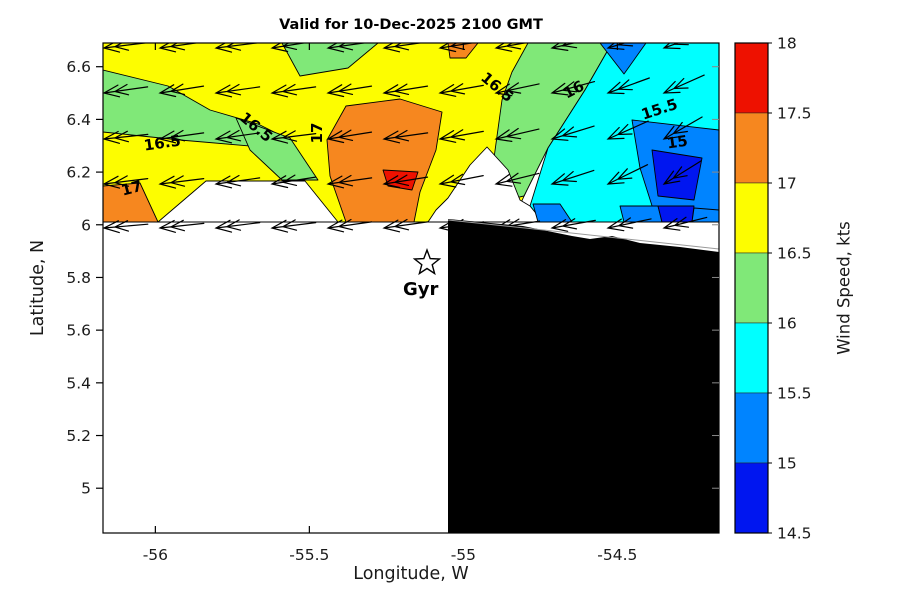  Describe the element at coordinates (405, 90) in the screenshot. I see `wind-arrow-r1c5` at that location.